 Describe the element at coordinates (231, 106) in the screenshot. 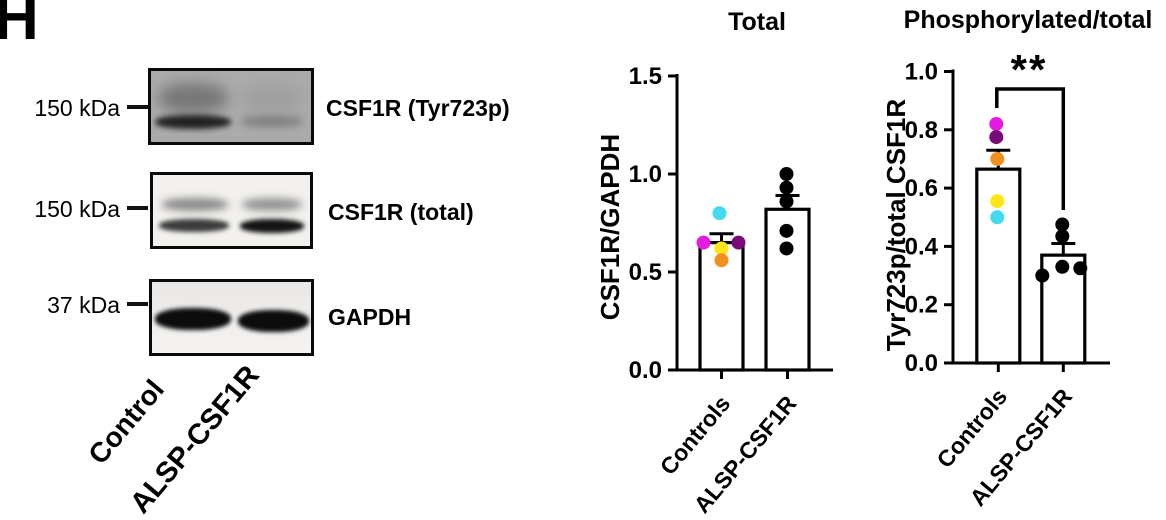

I see `blot-image-csf1r-tyr723p` at that location.